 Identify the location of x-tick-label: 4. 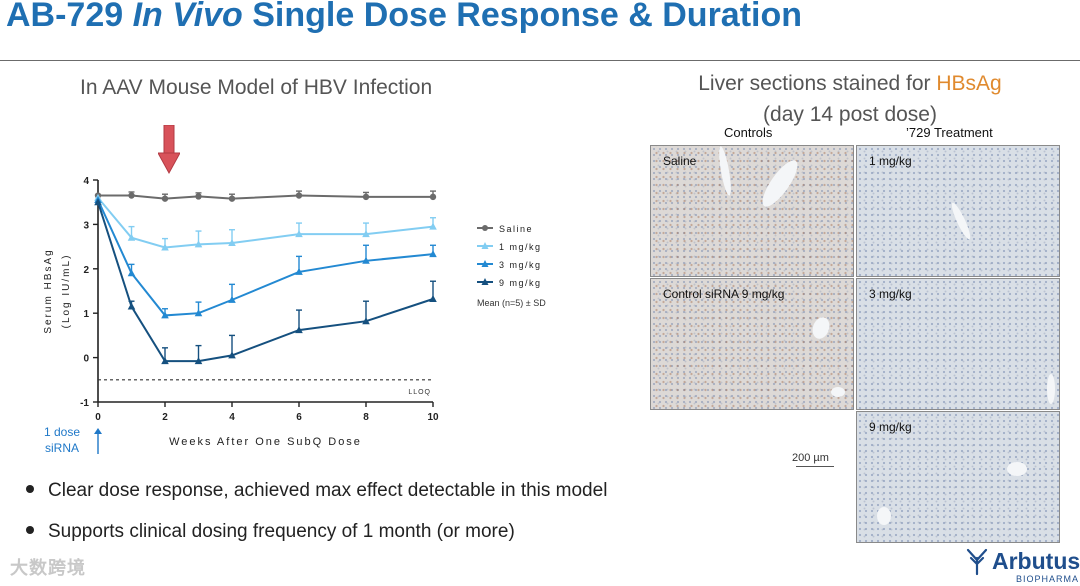
(232, 417).